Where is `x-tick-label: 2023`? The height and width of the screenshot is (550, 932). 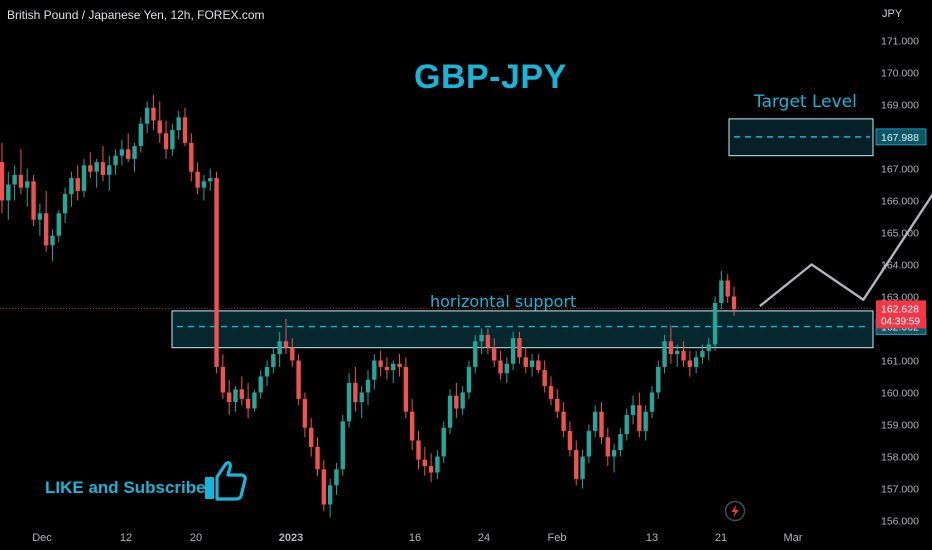
x-tick-label: 2023 is located at coordinates (291, 538).